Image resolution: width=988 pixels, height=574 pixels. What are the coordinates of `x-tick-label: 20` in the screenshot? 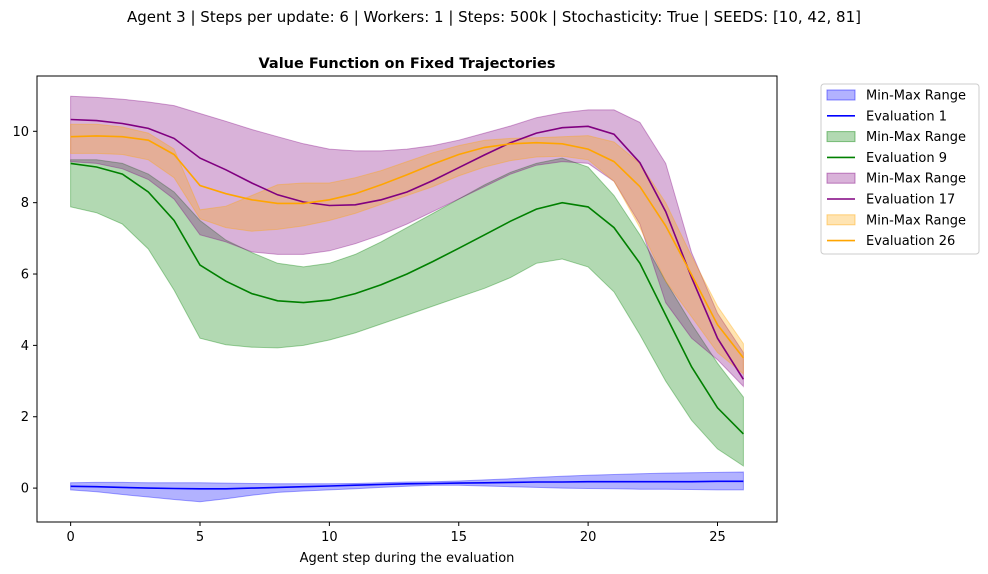 It's located at (588, 537).